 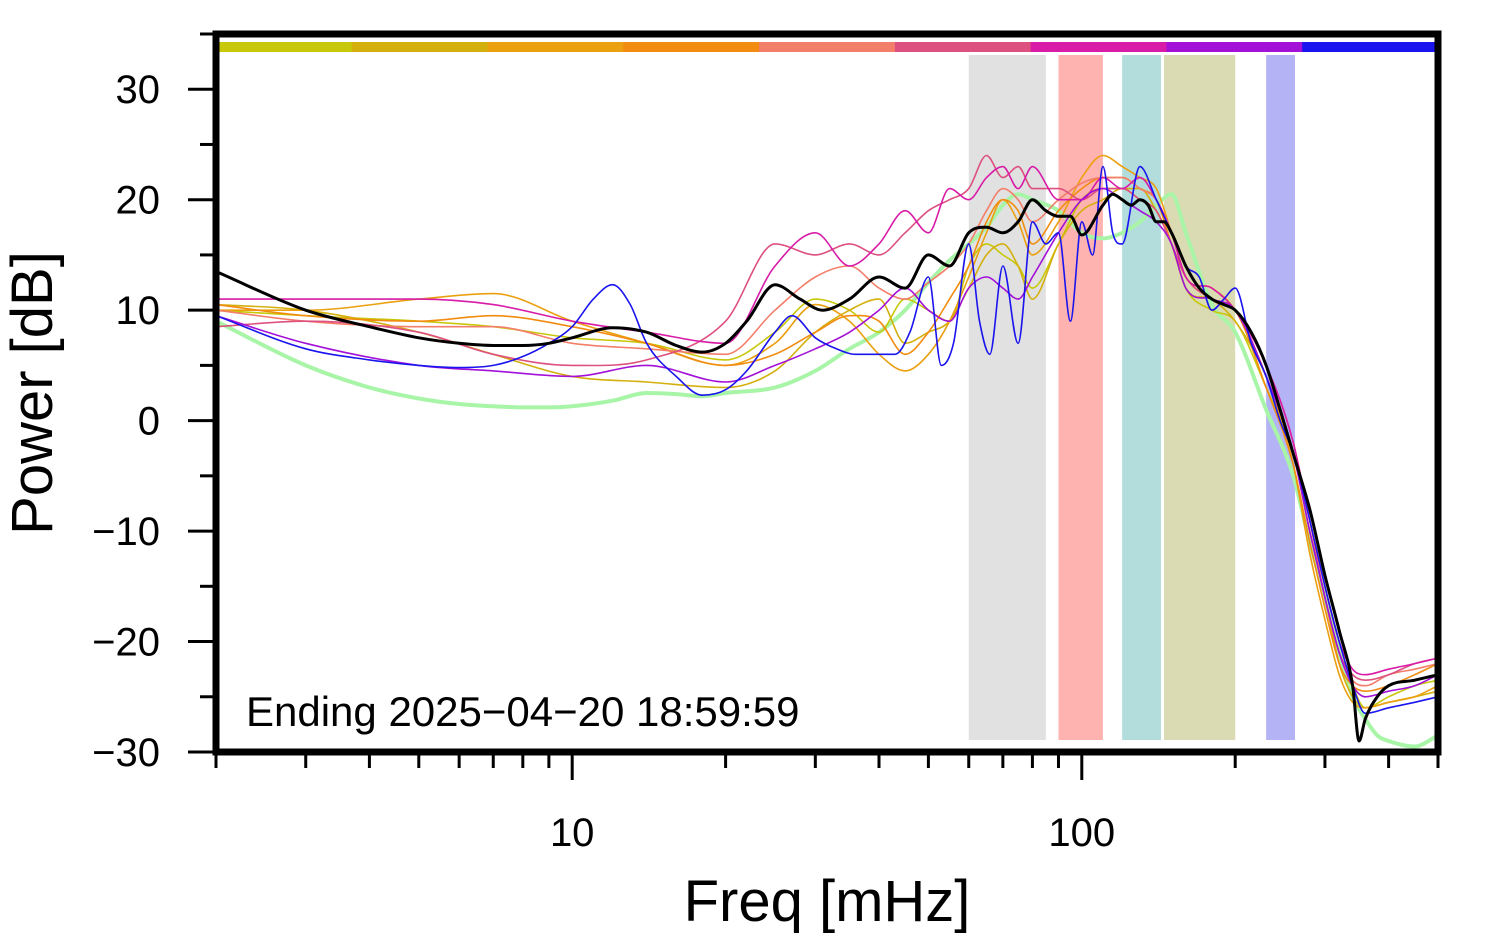 What do you see at coordinates (572, 833) in the screenshot?
I see `x-tick-label: 10` at bounding box center [572, 833].